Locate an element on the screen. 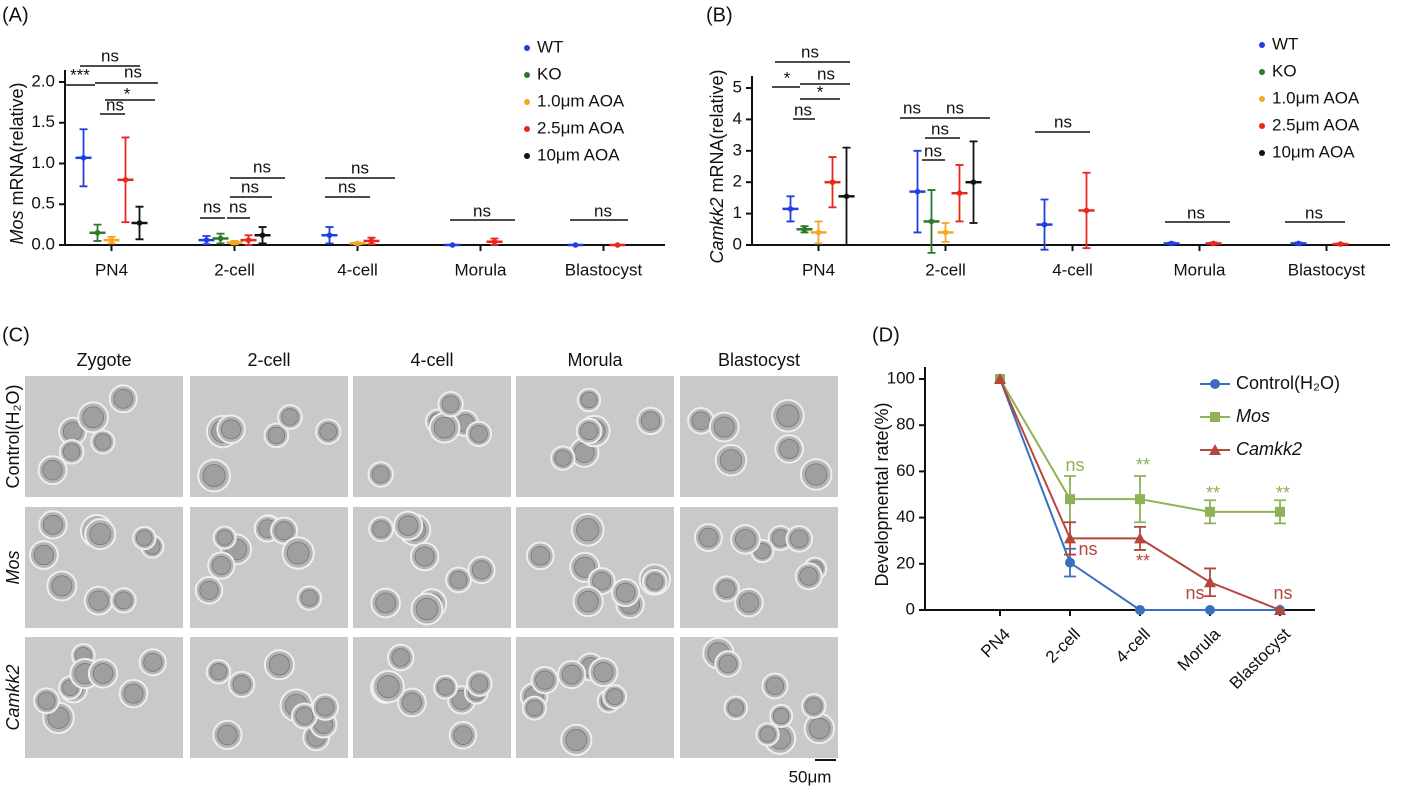 The height and width of the screenshot is (794, 1403). column-label: Zygote is located at coordinates (103, 360).